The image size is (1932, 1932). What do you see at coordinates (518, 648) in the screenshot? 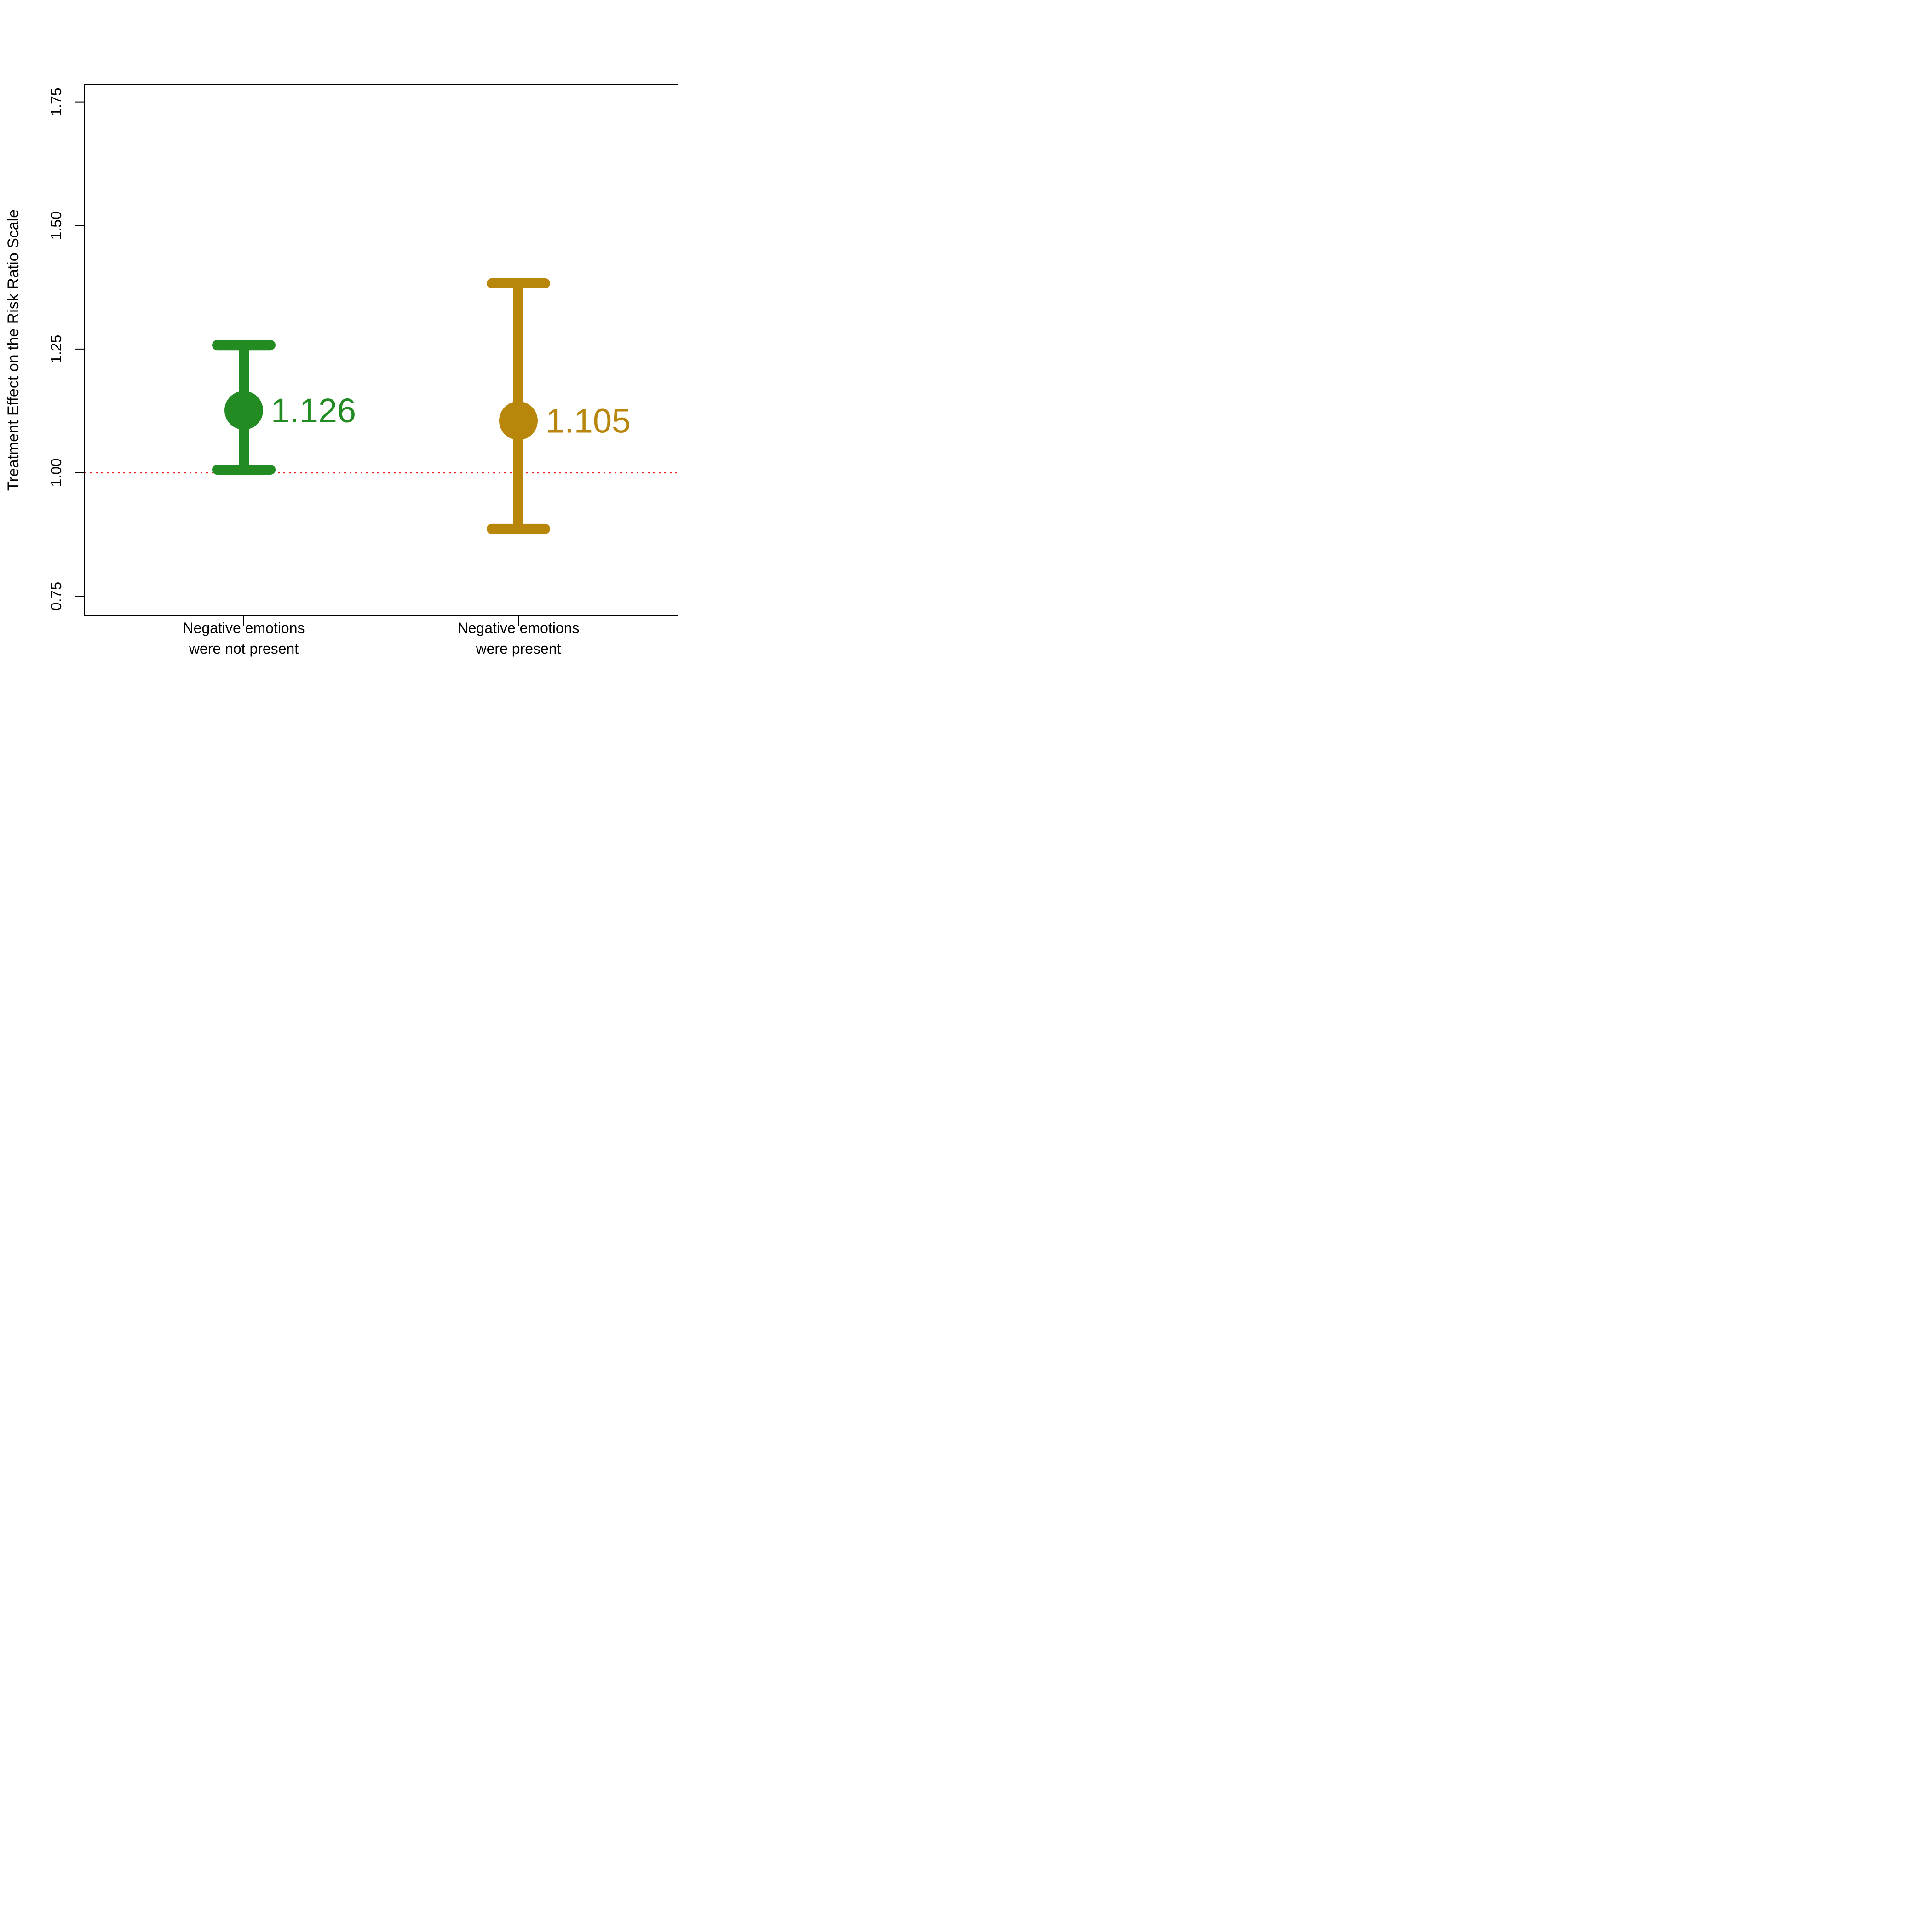
I see `x-tick-label: were present` at bounding box center [518, 648].